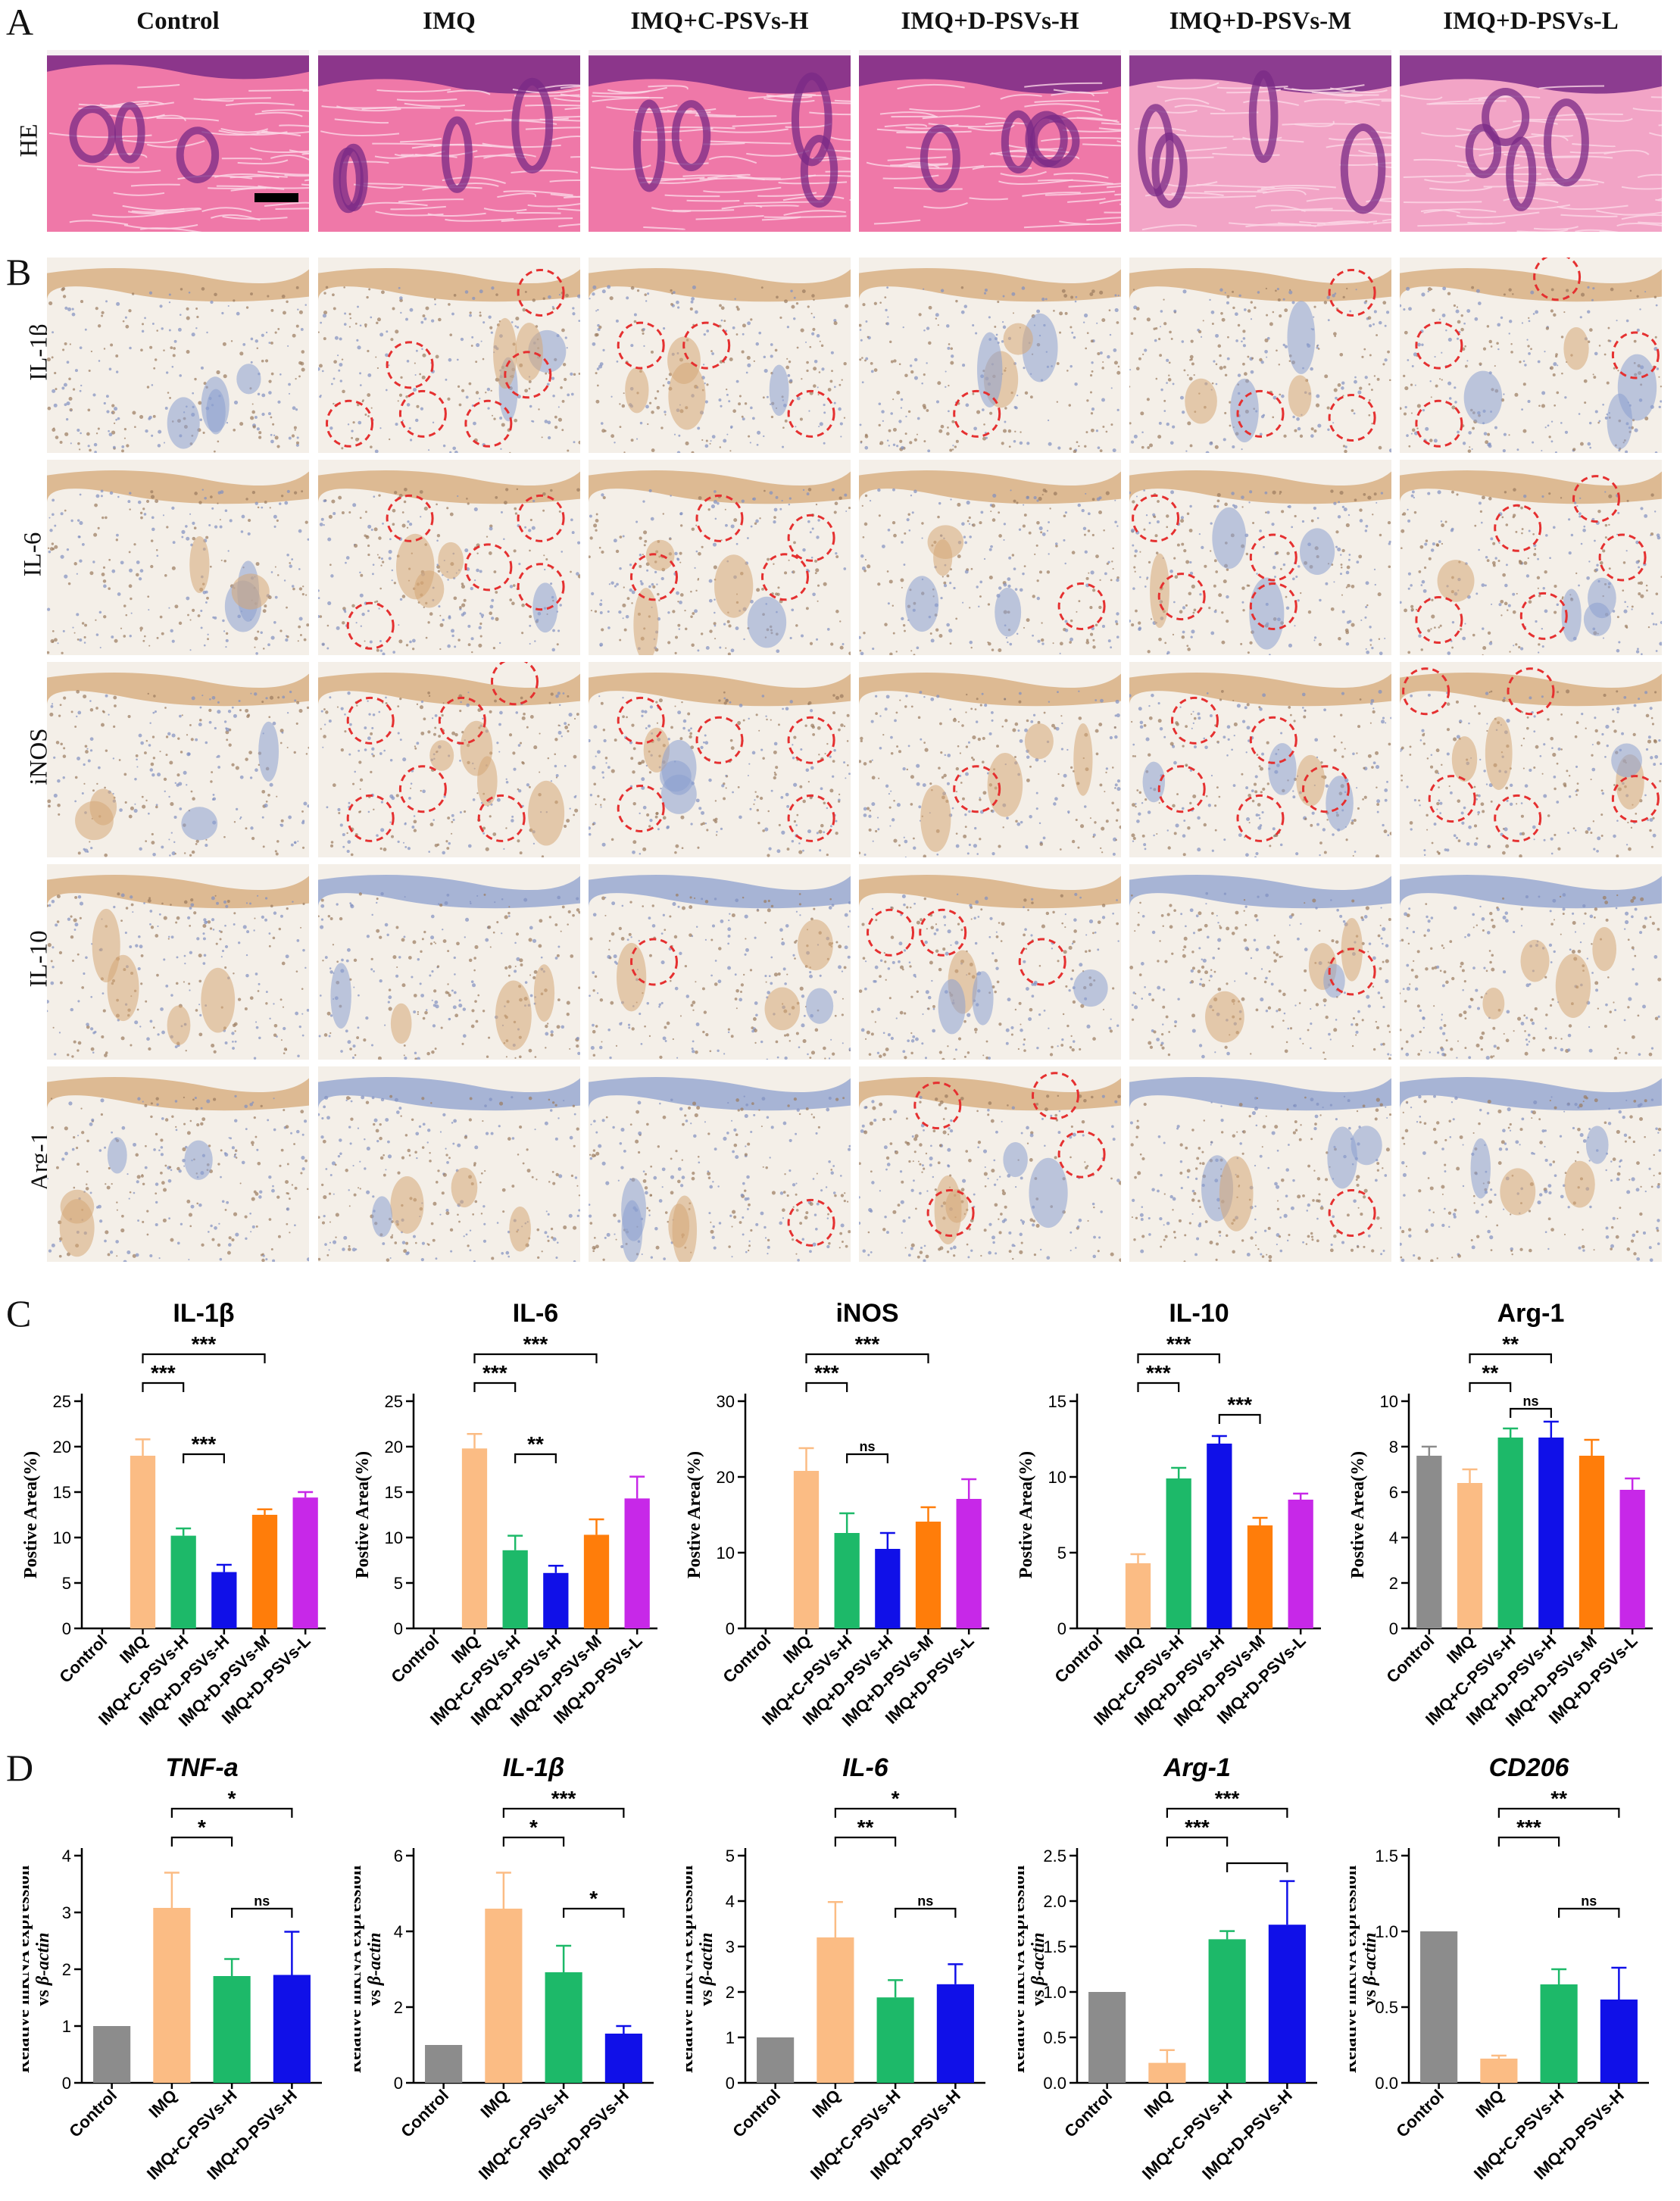 This screenshot has width=1680, height=2201. What do you see at coordinates (1529, 1768) in the screenshot?
I see `chart-title: CD206` at bounding box center [1529, 1768].